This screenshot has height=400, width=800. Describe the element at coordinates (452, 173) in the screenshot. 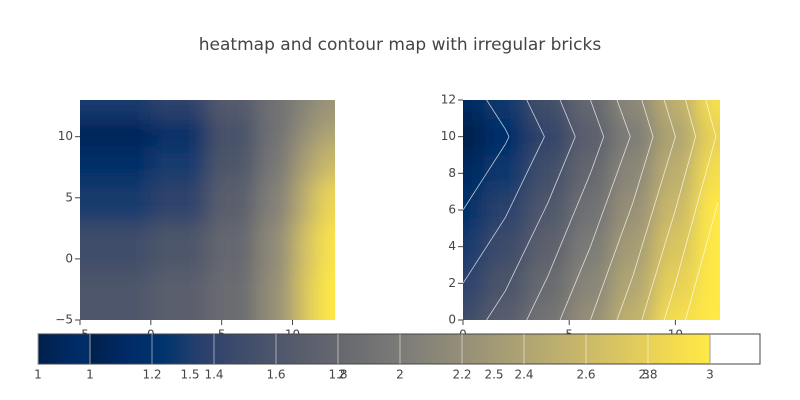

I see `y-tick-label: 8` at that location.